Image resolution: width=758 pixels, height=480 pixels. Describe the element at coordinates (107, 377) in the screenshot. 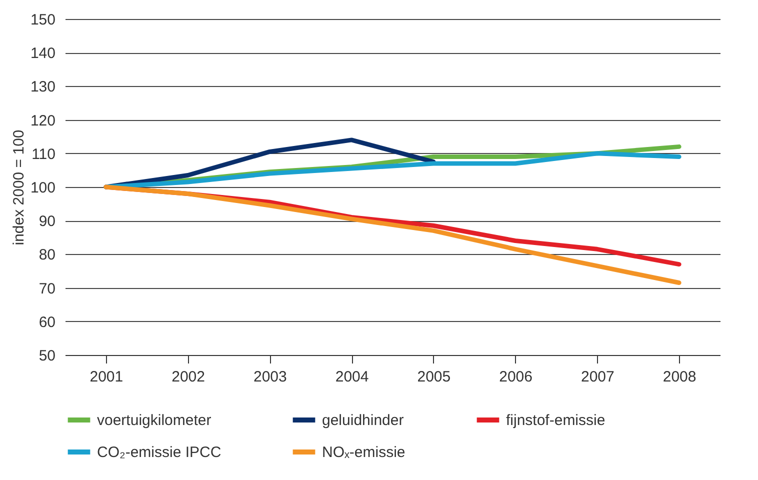

I see `x-tick-label: 2001` at that location.